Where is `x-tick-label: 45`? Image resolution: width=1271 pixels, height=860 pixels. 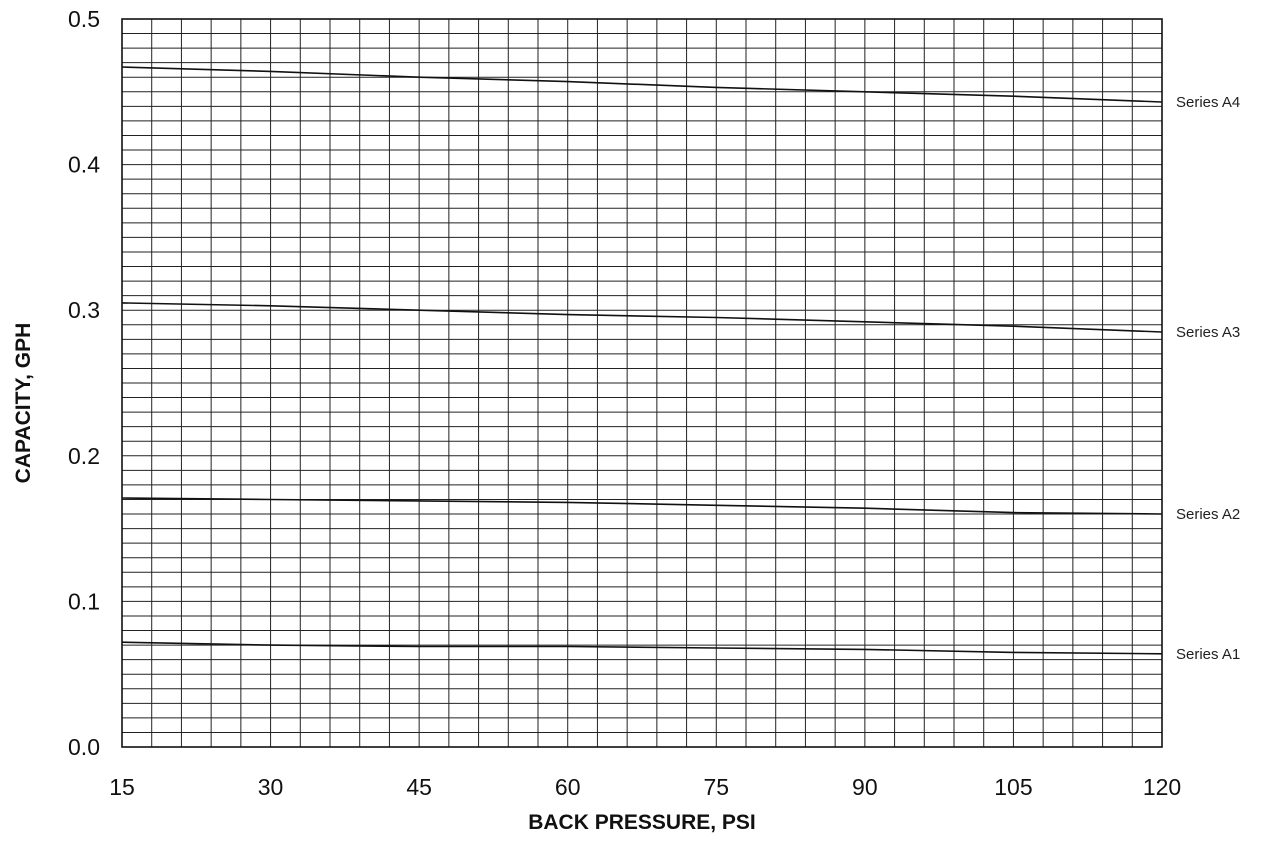 x-tick-label: 45 is located at coordinates (419, 787).